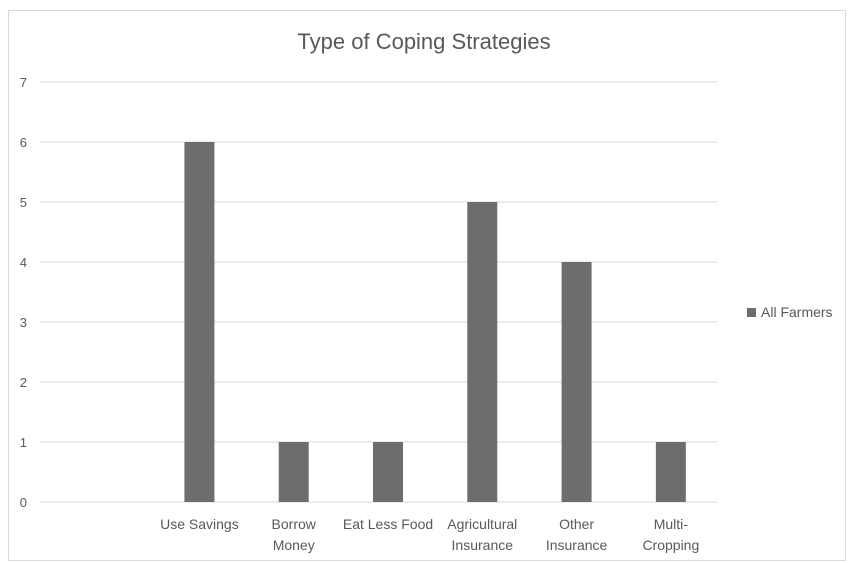 This screenshot has height=563, width=848. I want to click on y-tick-label: 5, so click(23, 202).